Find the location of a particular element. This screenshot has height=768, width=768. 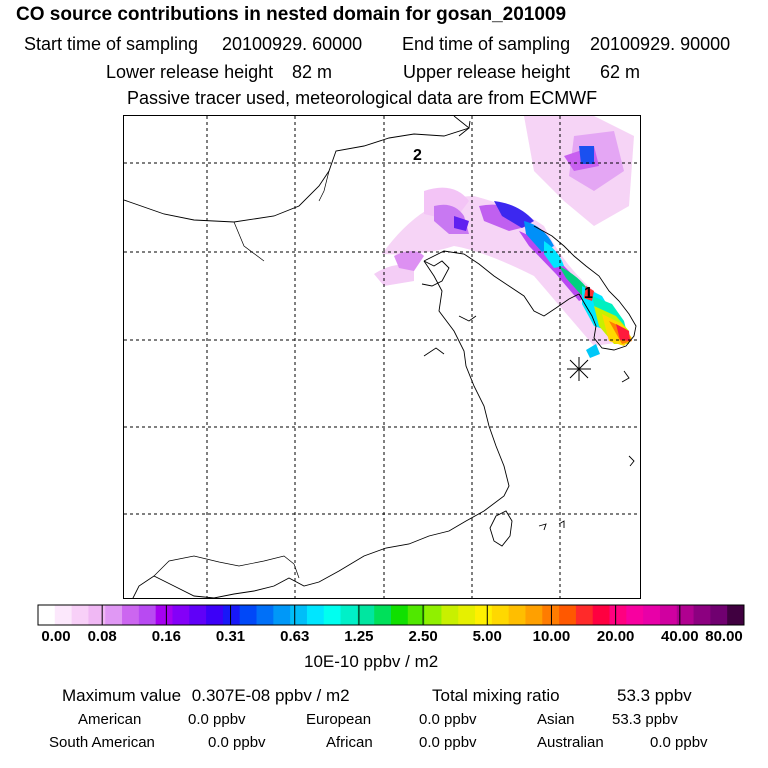

colorbar-tick-label: 5.00 is located at coordinates (487, 636).